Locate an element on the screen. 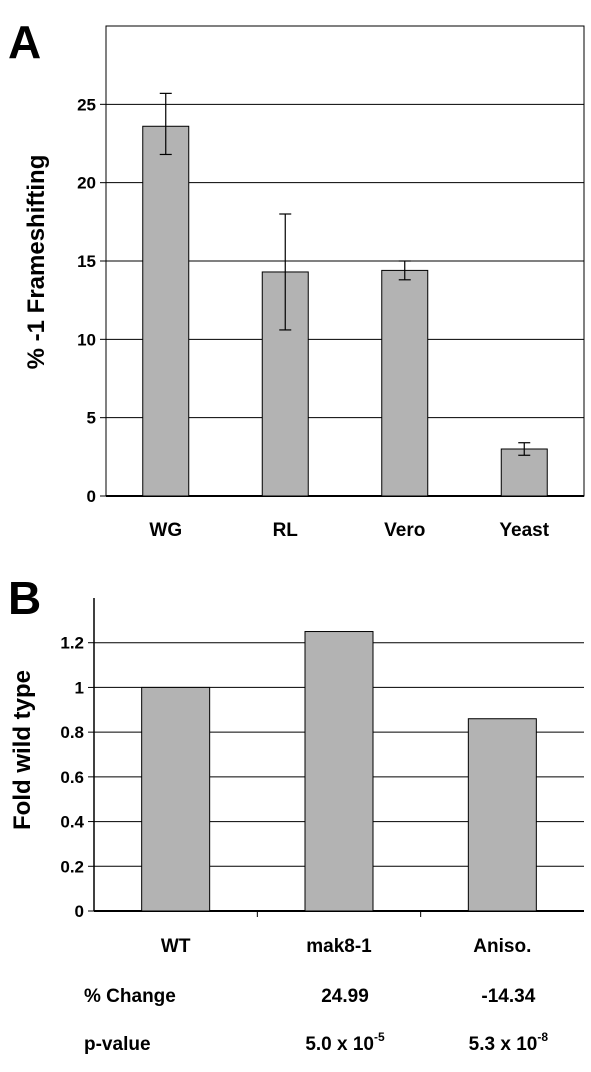 This screenshot has height=1072, width=591. panel-b-y-ticks: 0 0.2 0.4 0.6 0.8 1 1.2 is located at coordinates (77, 777).